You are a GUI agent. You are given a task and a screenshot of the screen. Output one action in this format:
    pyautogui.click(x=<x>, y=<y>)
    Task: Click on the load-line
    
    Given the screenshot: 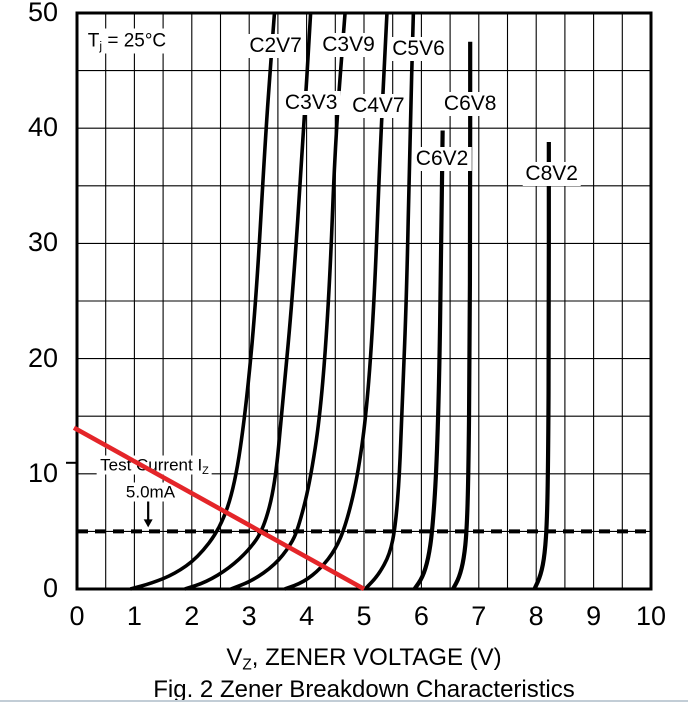 What is the action you would take?
    pyautogui.click(x=219, y=508)
    